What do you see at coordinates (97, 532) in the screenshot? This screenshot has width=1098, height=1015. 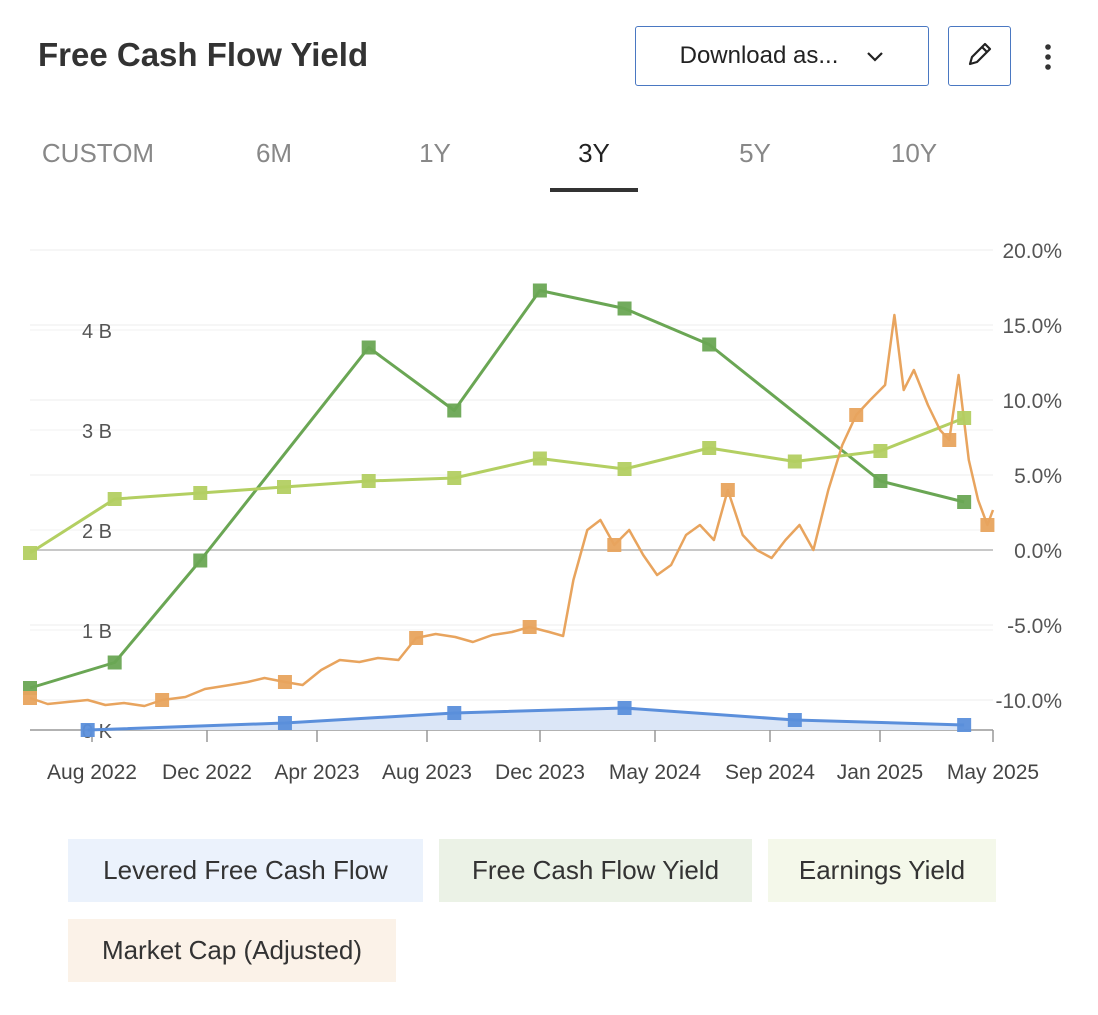 I see `y-left-tick-label: 2 B` at bounding box center [97, 532].